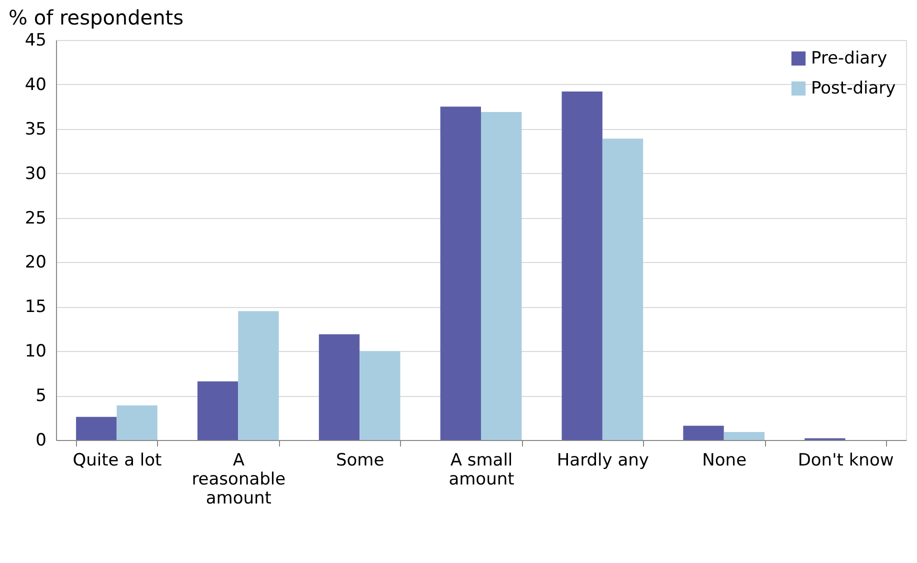  Describe the element at coordinates (481, 470) in the screenshot. I see `x-tick-label: A small amount` at that location.